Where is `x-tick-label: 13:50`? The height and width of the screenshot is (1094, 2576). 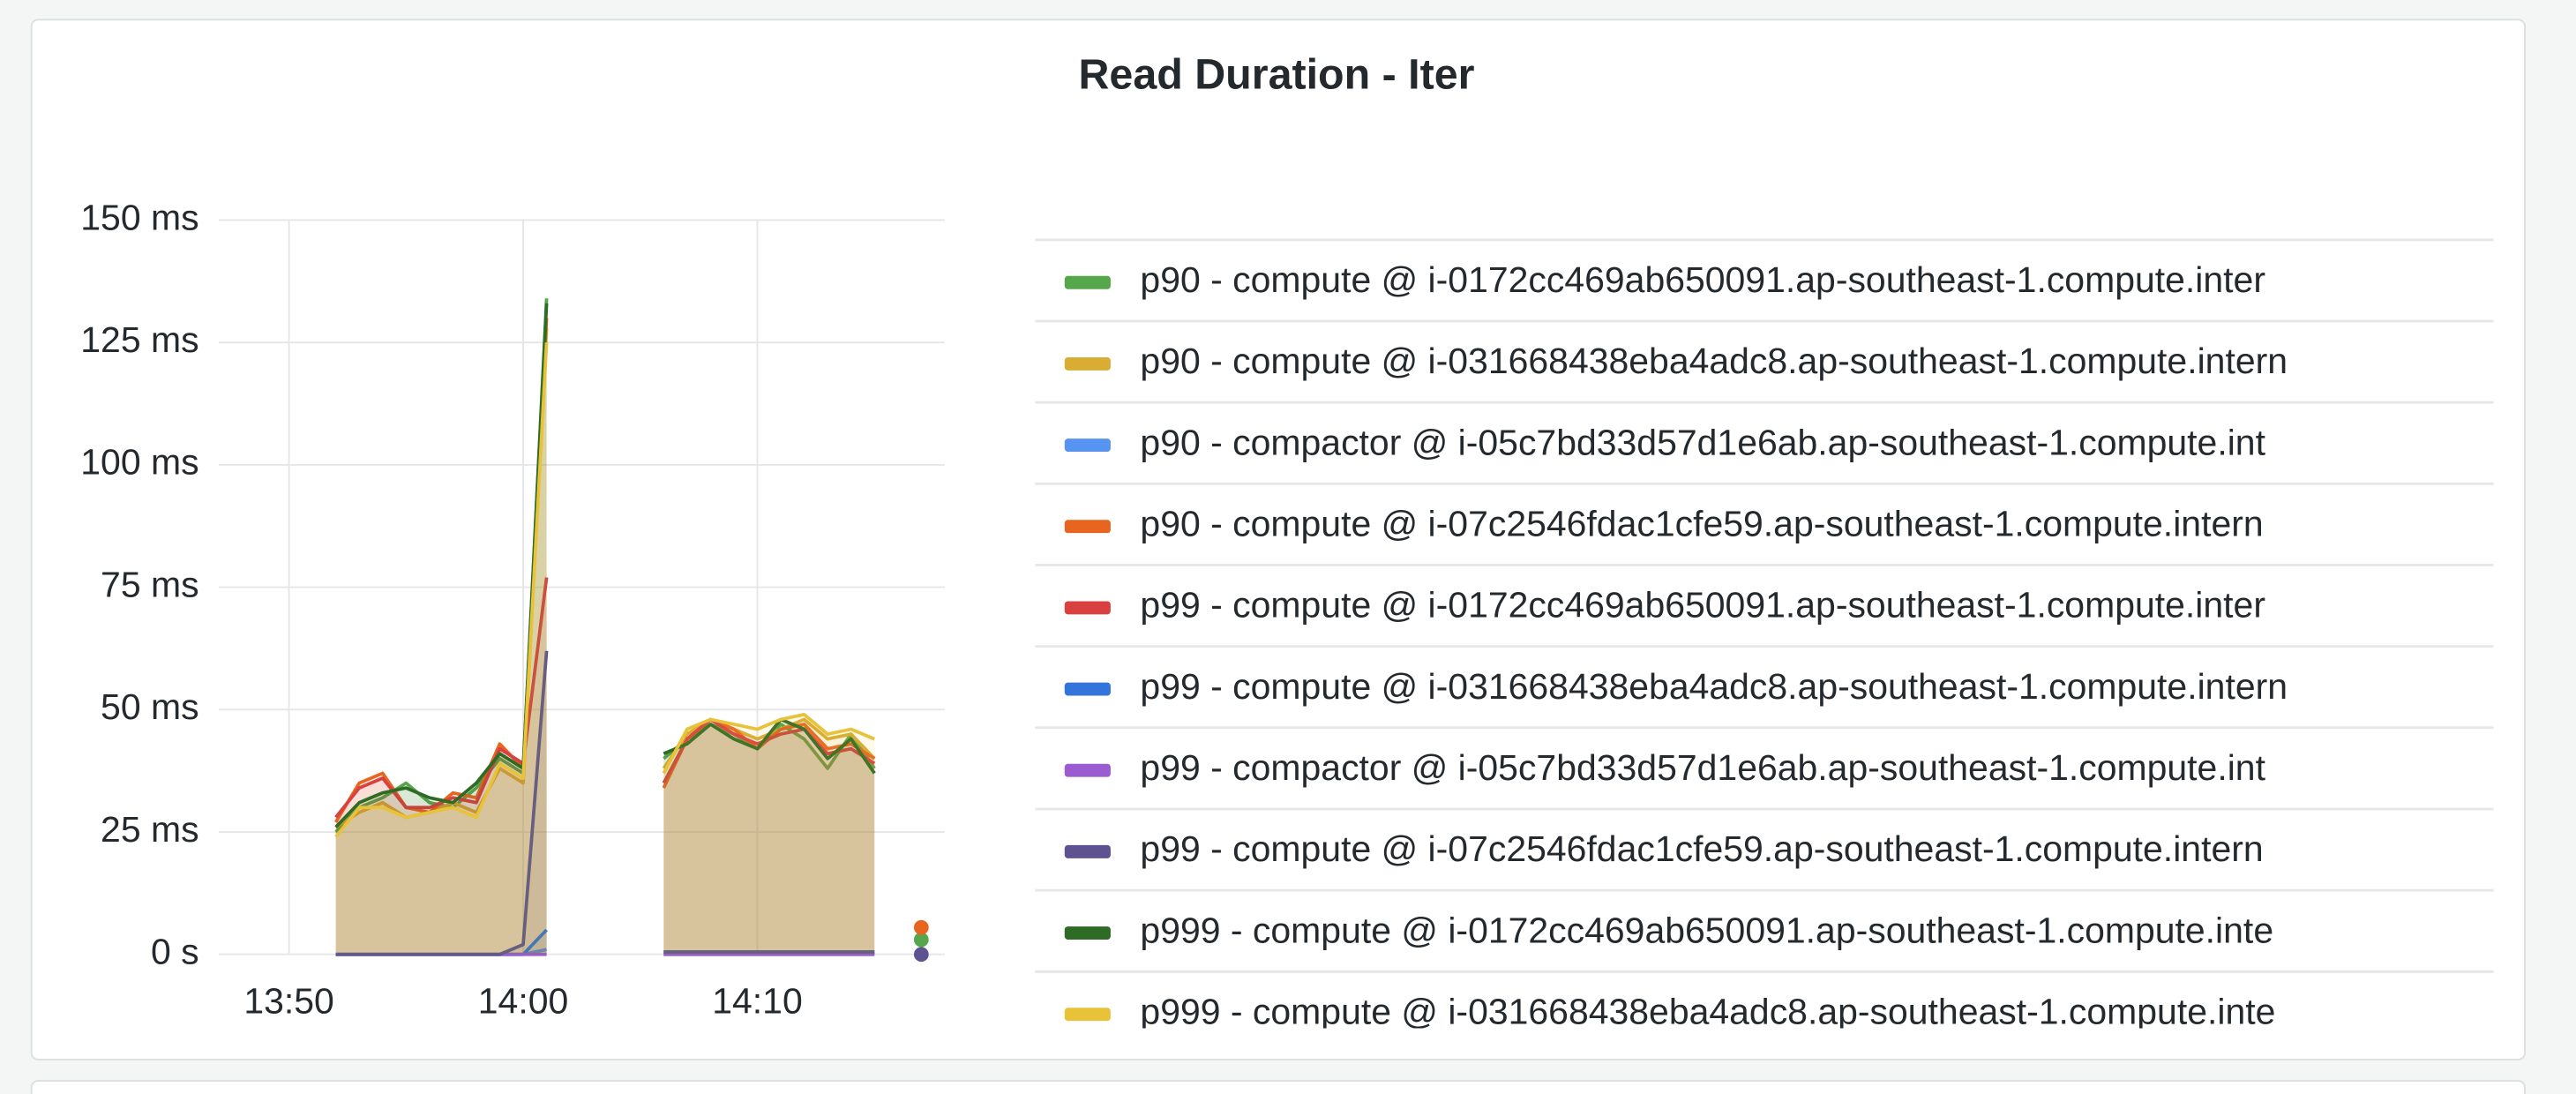 x-tick-label: 13:50 is located at coordinates (288, 1001).